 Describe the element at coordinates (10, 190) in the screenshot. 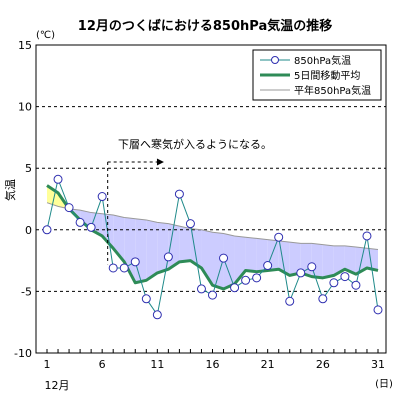

I see `y-axis-label: 気温` at that location.